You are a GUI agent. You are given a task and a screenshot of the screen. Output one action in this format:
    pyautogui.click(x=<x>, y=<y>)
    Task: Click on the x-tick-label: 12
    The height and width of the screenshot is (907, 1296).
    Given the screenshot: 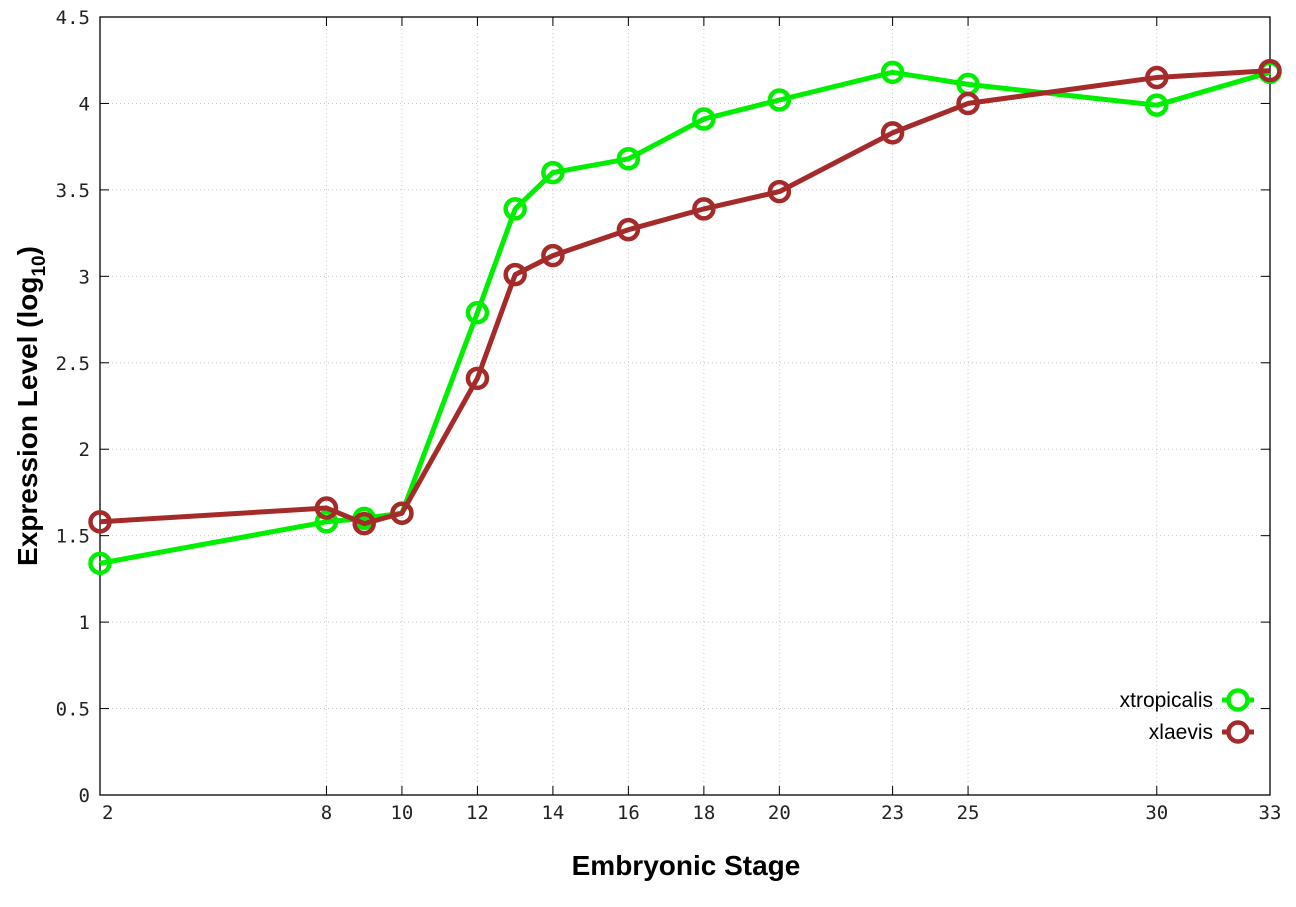 What is the action you would take?
    pyautogui.click(x=477, y=813)
    